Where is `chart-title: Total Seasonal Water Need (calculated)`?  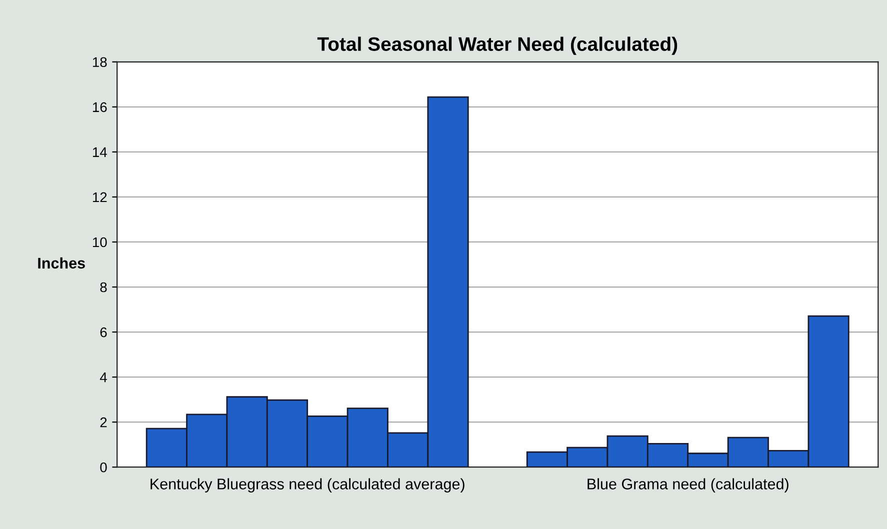 chart-title: Total Seasonal Water Need (calculated) is located at coordinates (497, 45).